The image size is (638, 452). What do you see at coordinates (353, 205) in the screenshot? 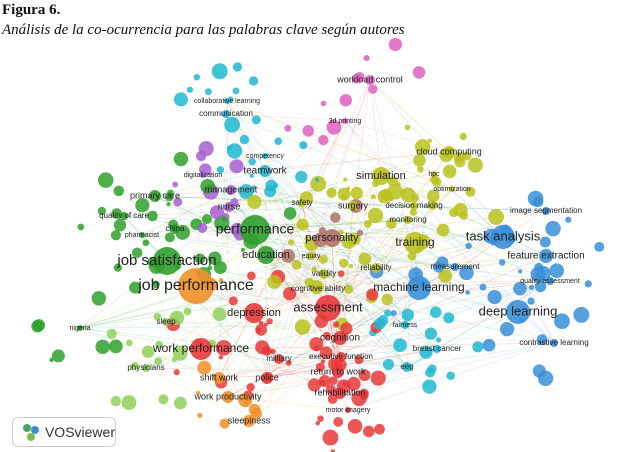
I see `node-label: surgery` at bounding box center [353, 205].